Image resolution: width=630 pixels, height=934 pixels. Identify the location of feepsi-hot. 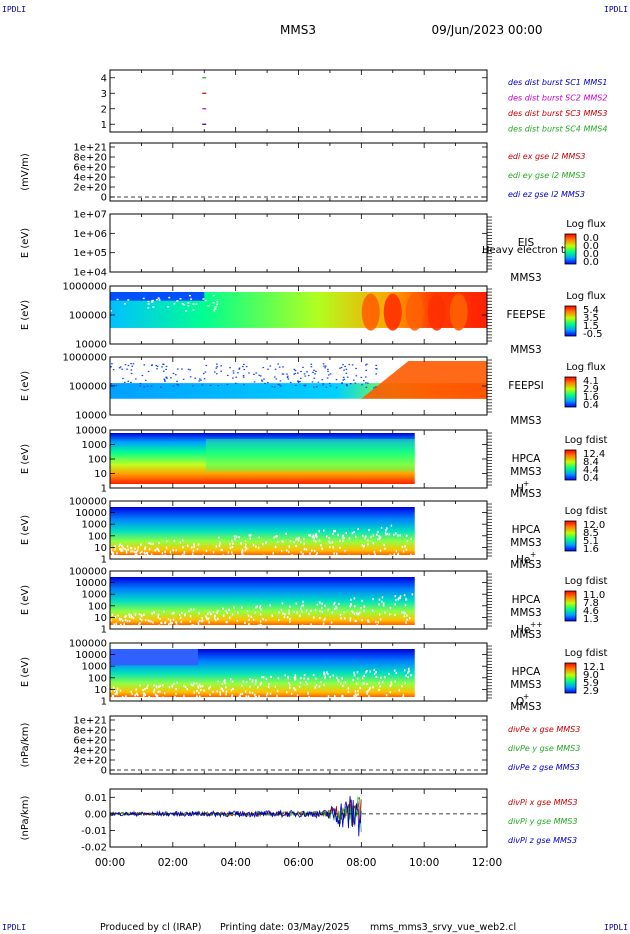
(424, 380).